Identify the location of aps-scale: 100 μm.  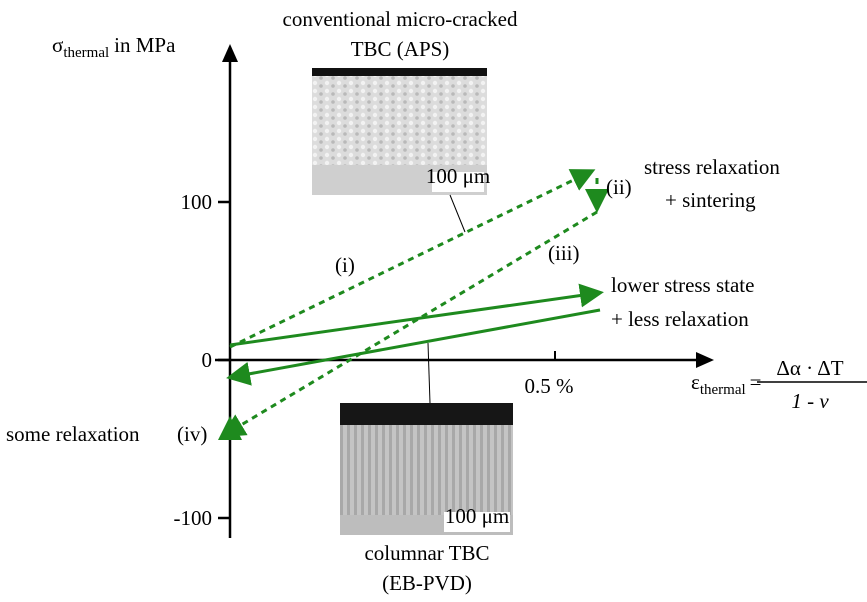
(458, 176).